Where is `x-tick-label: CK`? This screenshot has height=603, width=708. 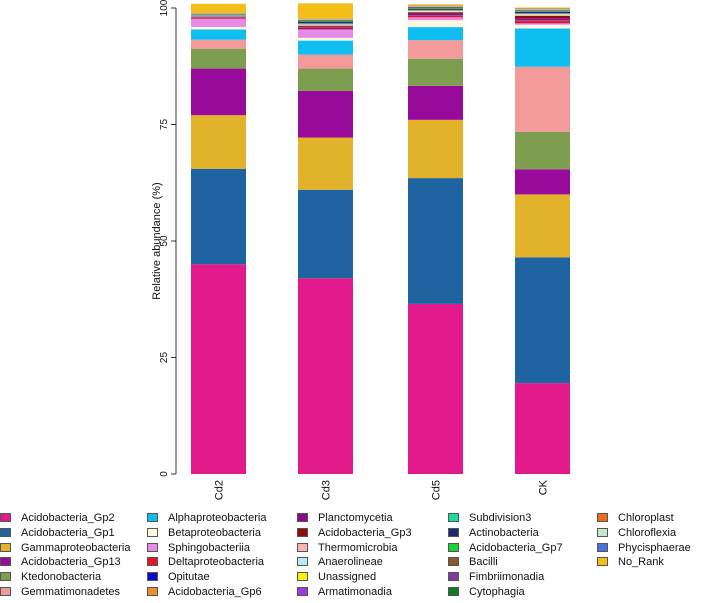
x-tick-label: CK is located at coordinates (544, 487).